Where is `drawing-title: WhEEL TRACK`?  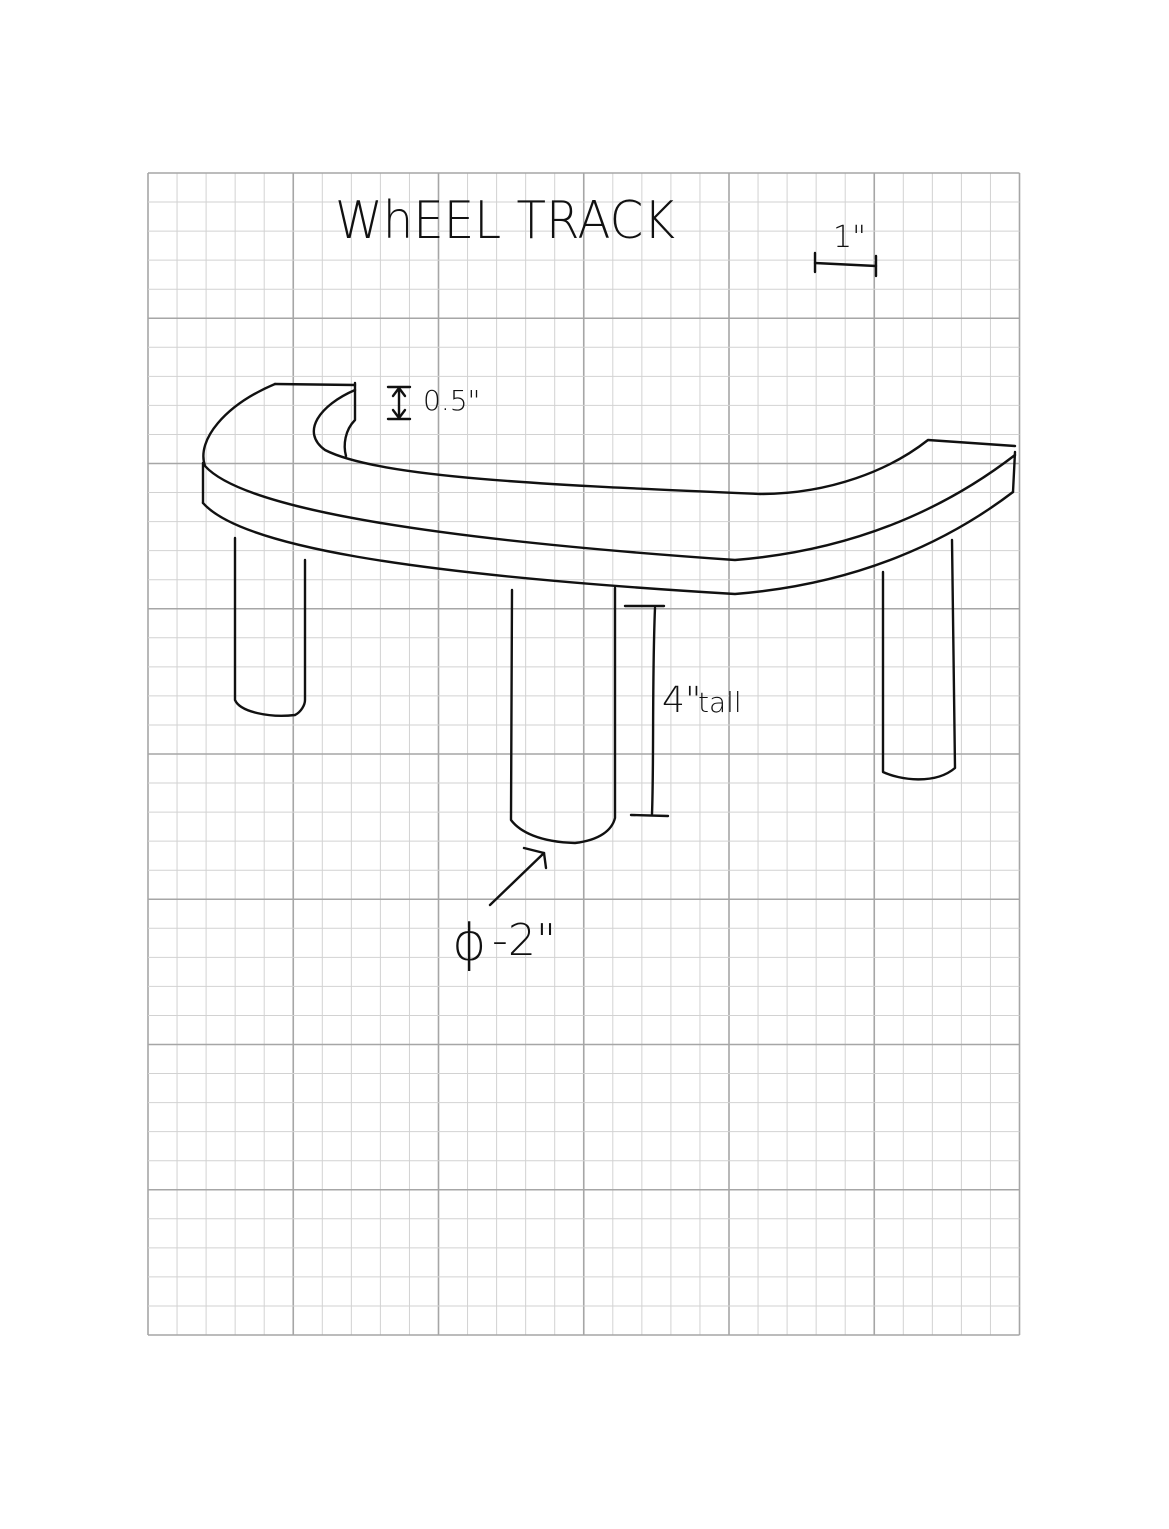
drawing-title: WhEEL TRACK is located at coordinates (505, 221).